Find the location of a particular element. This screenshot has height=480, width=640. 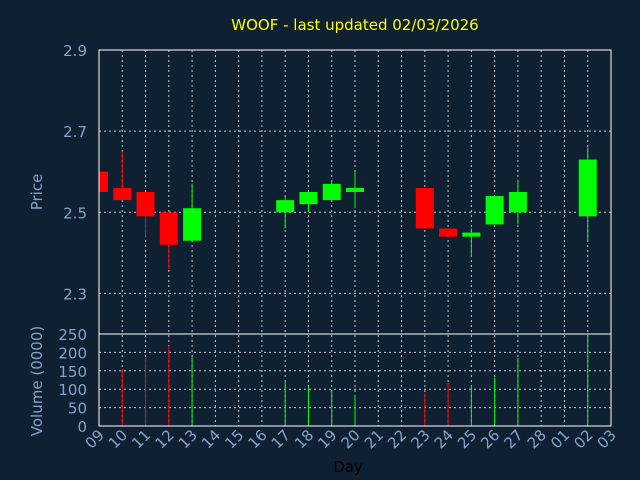

x-tick-label: 03 is located at coordinates (607, 439).